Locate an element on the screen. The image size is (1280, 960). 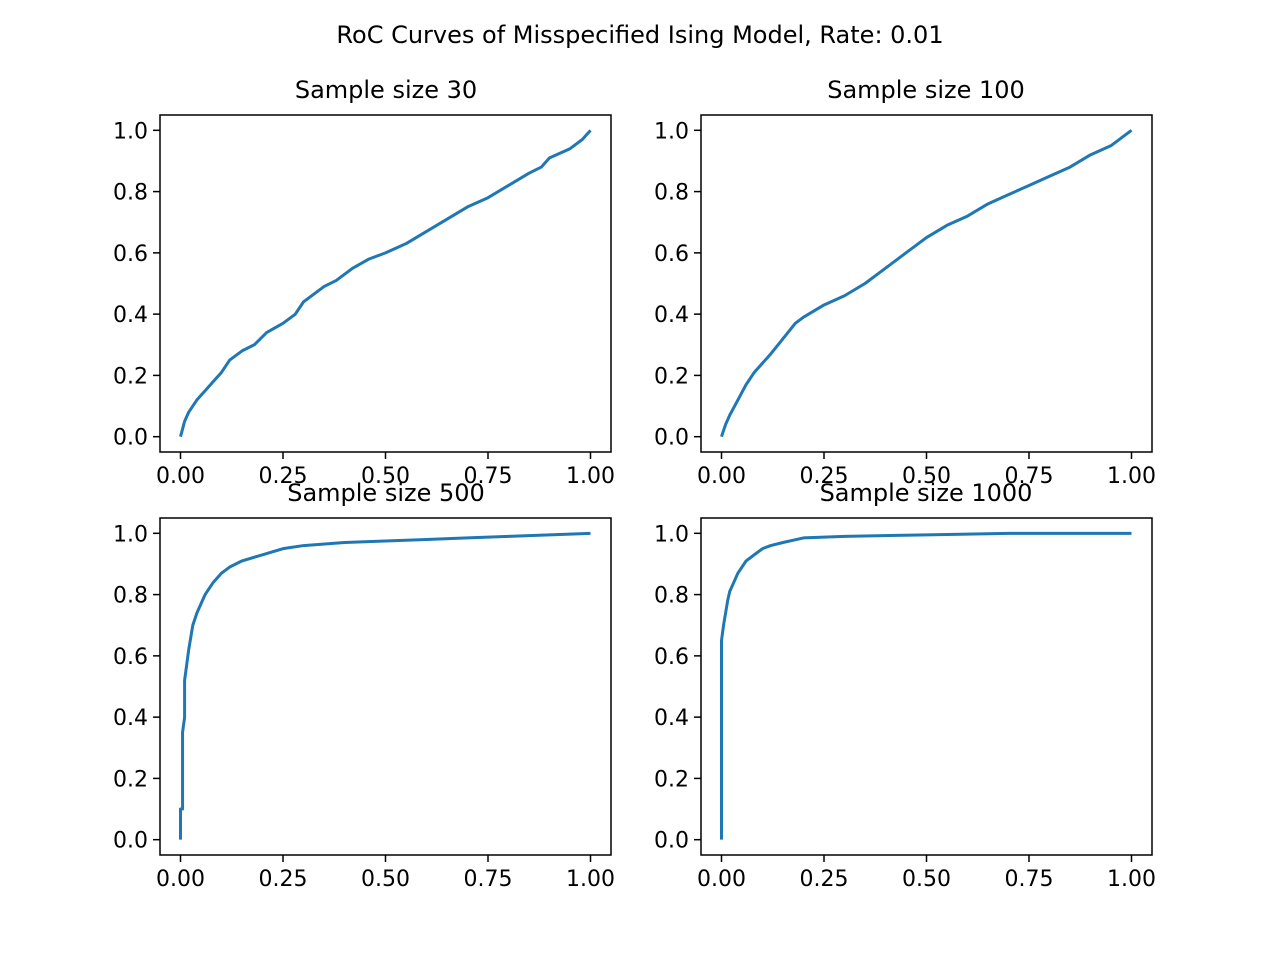
subplot-title: Sample size 1000 is located at coordinates (926, 493).